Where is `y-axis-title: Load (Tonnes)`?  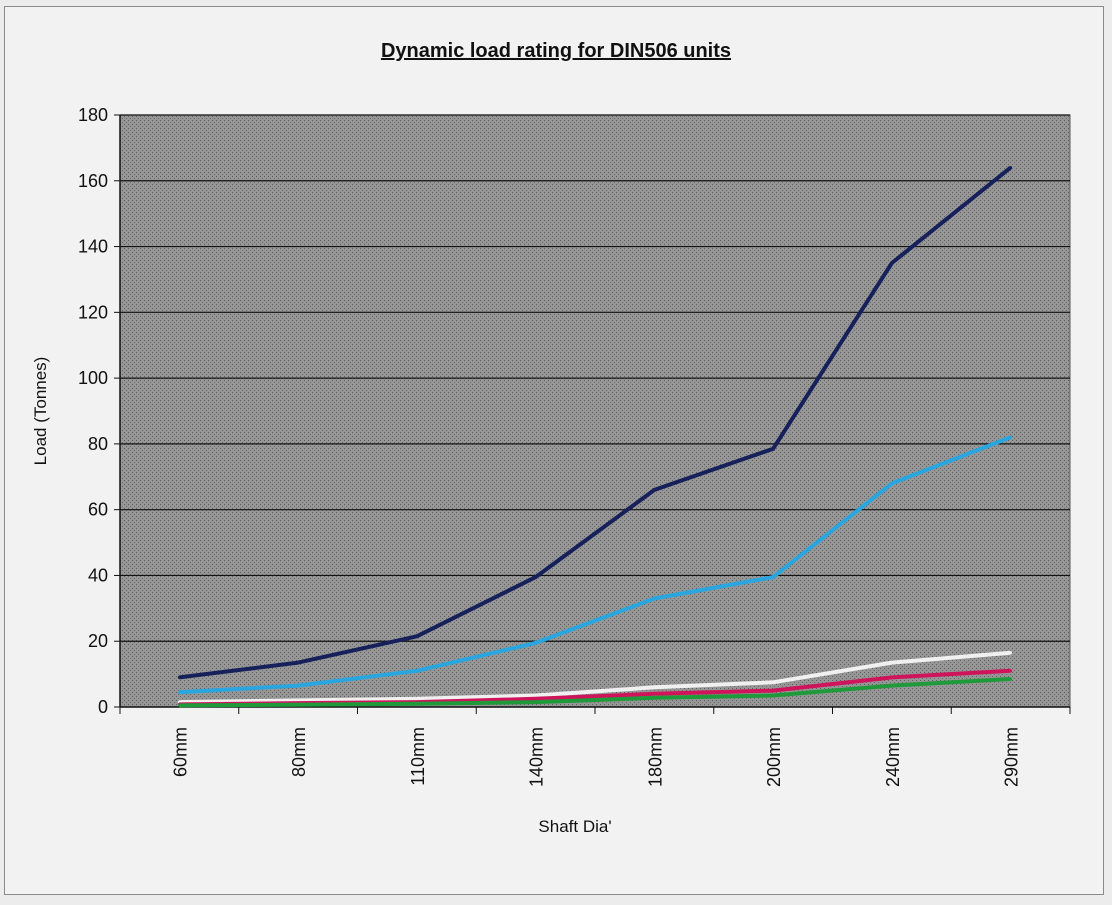 y-axis-title: Load (Tonnes) is located at coordinates (40, 411).